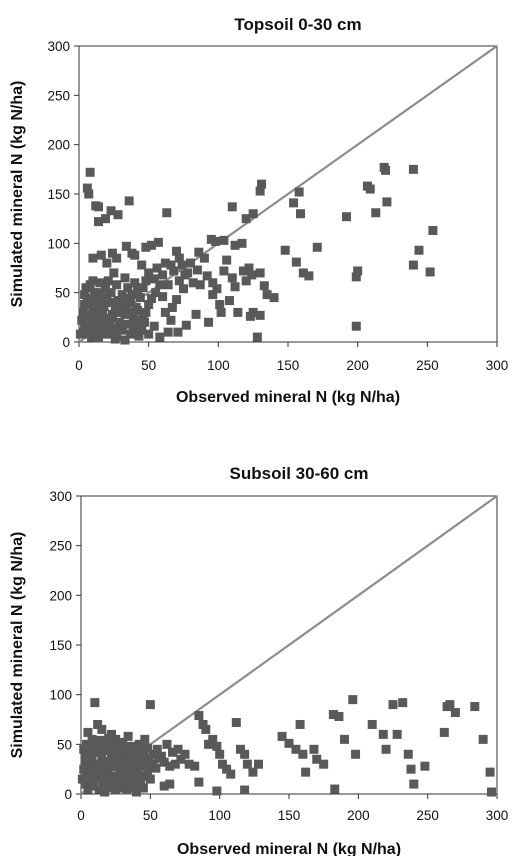  What do you see at coordinates (357, 365) in the screenshot?
I see `x-tick-label: 200` at bounding box center [357, 365].